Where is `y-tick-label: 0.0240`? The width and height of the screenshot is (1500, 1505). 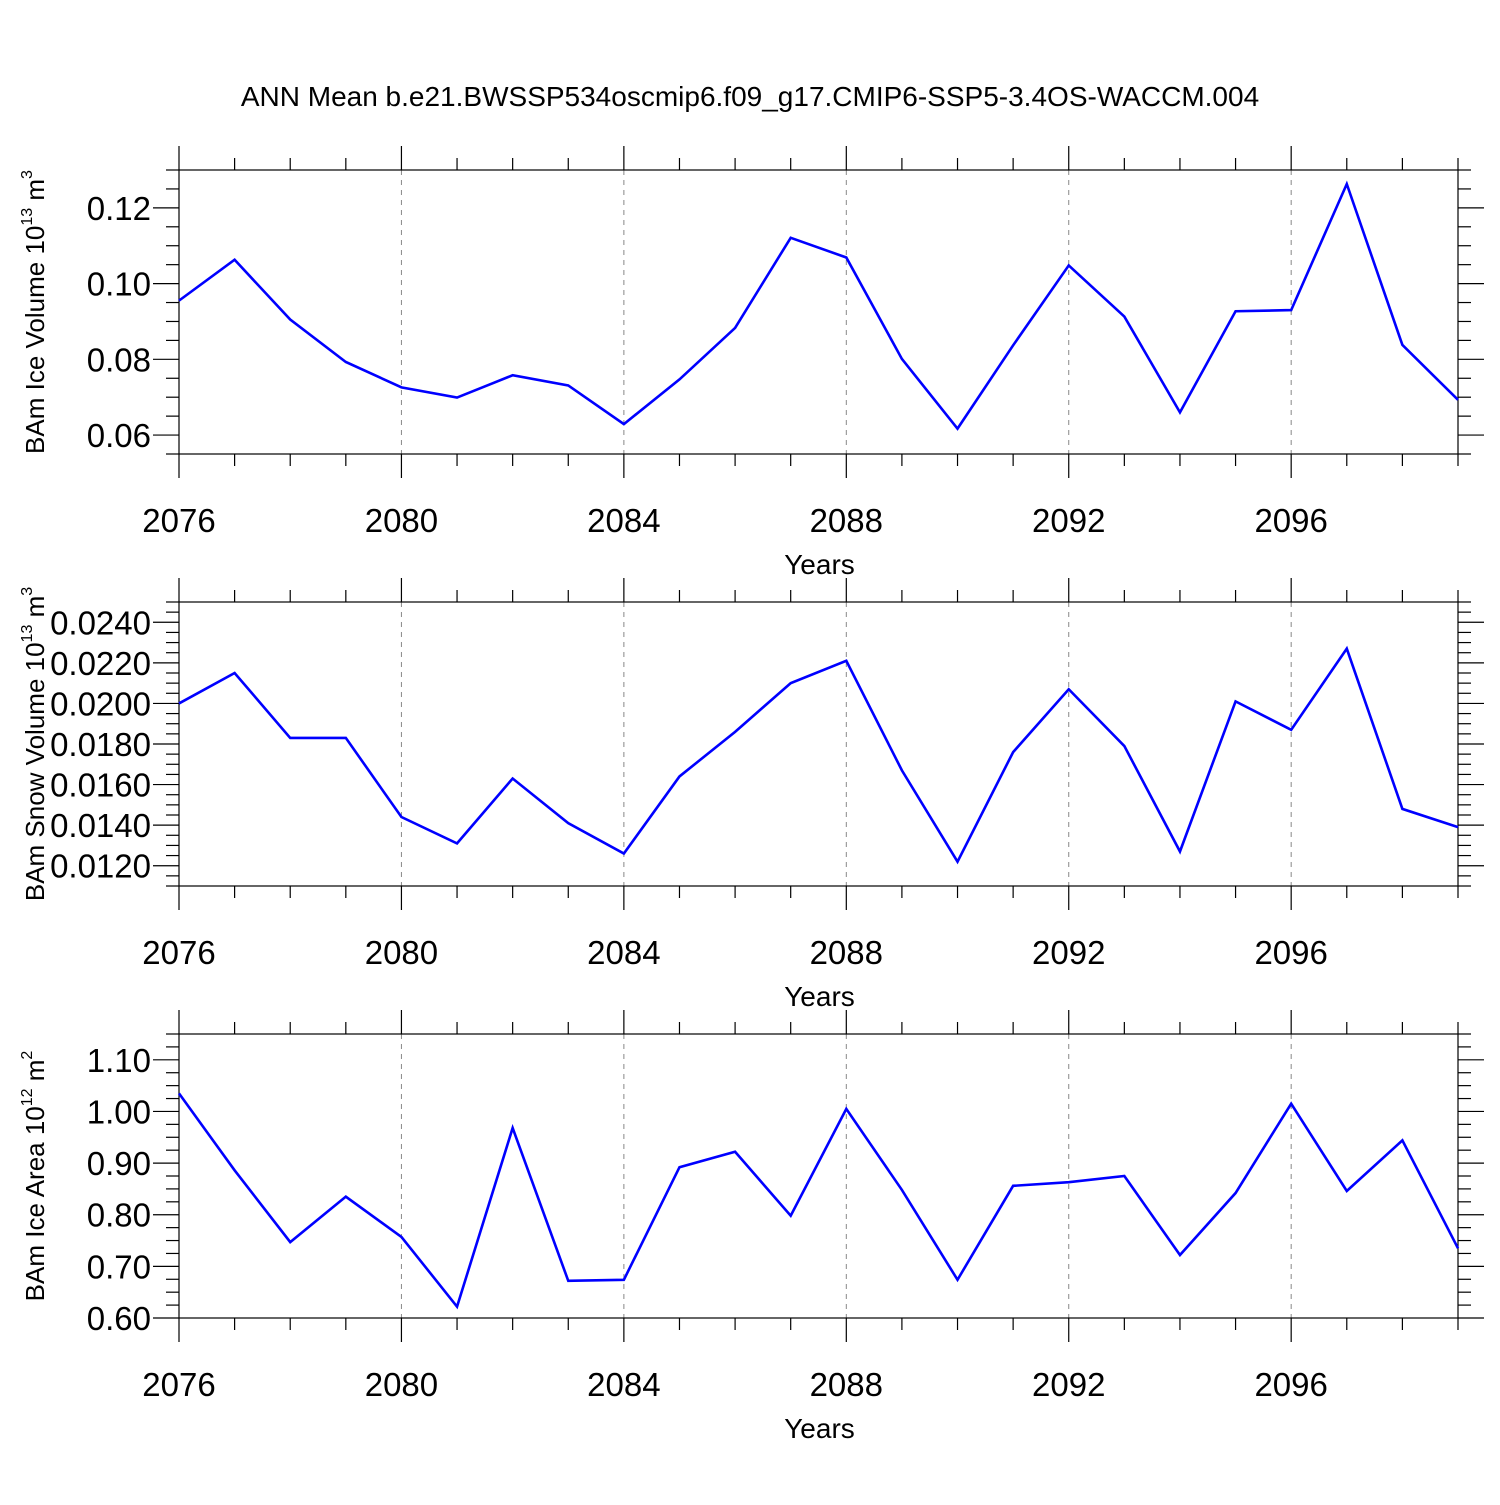 y-tick-label: 0.0240 is located at coordinates (100, 622).